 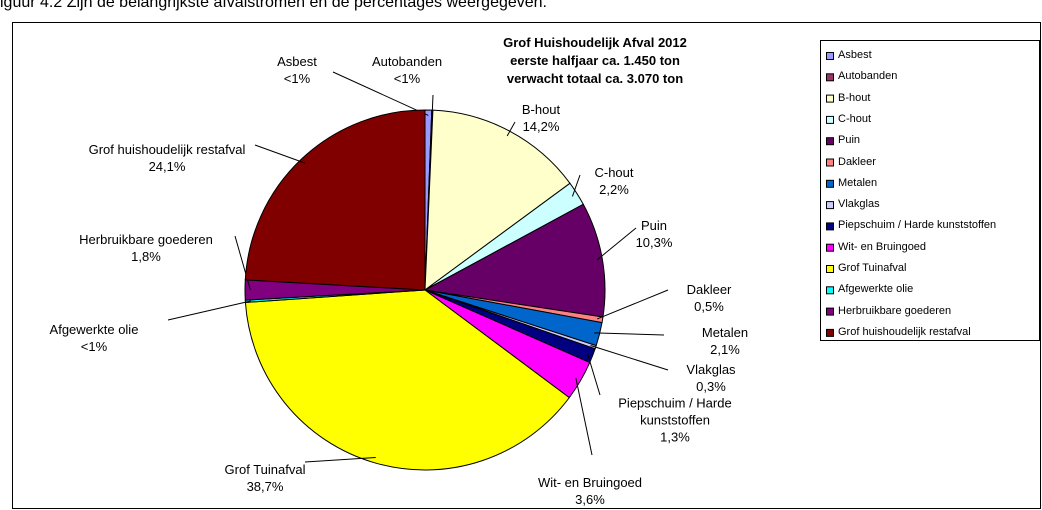 What do you see at coordinates (590, 499) in the screenshot?
I see `slice-value: 3,6%` at bounding box center [590, 499].